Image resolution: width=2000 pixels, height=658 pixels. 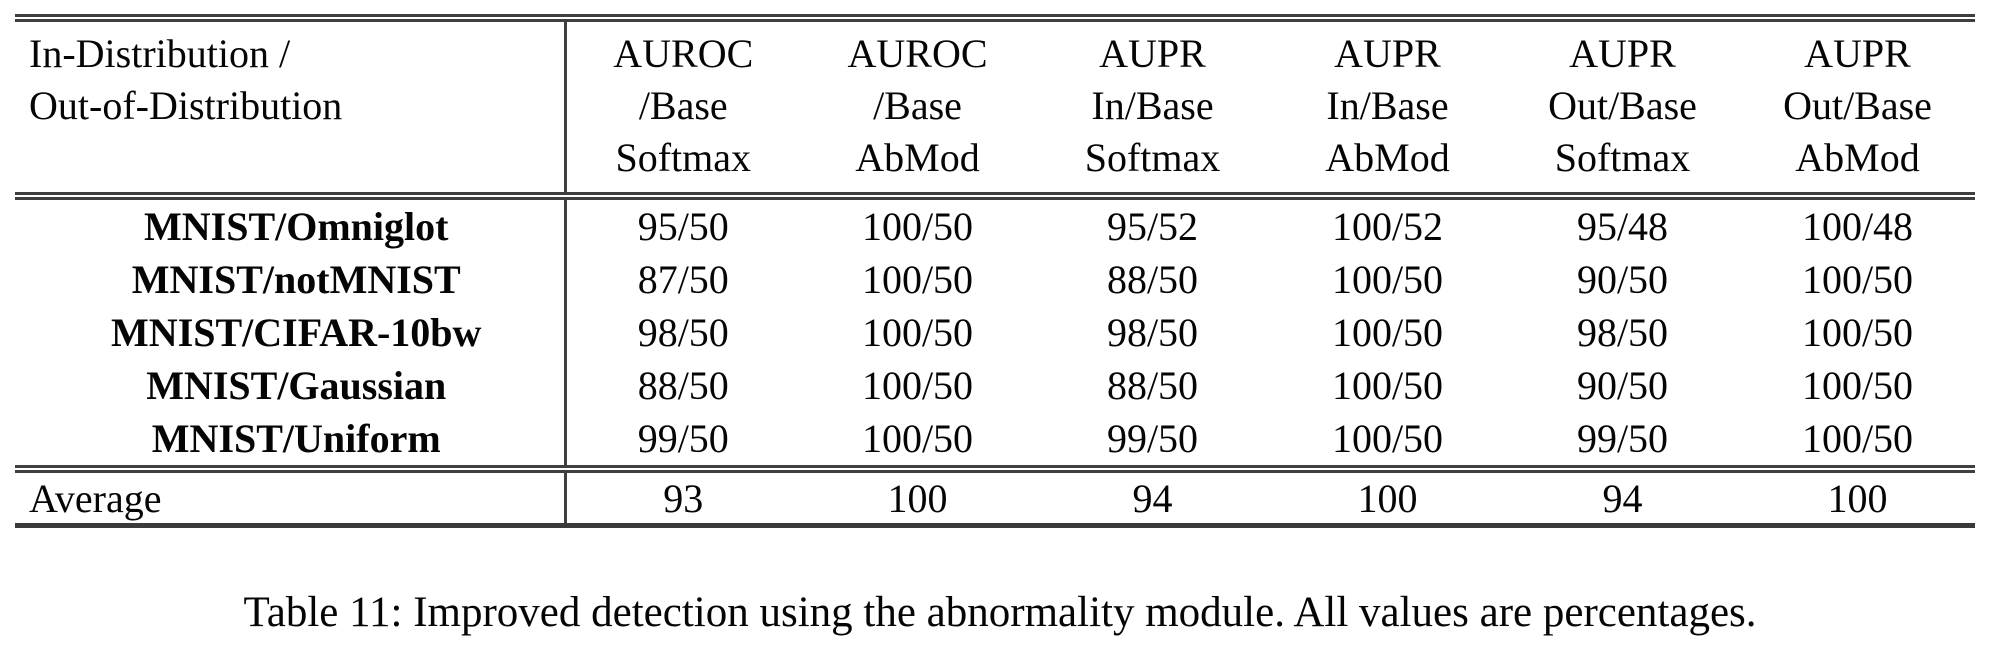 I want to click on header-cell-auprout-abmod: AUPR Out/Base AbMod, so click(x=1857, y=107).